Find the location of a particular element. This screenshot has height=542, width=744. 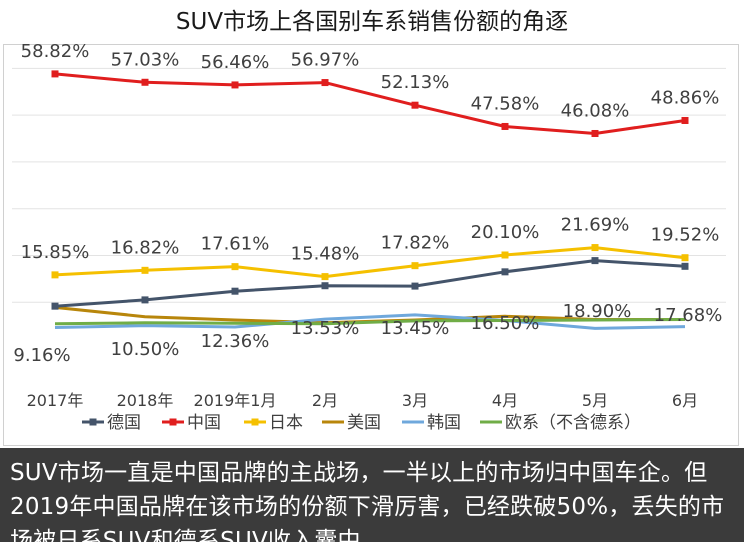

x-tick-label: 2月 is located at coordinates (325, 400).